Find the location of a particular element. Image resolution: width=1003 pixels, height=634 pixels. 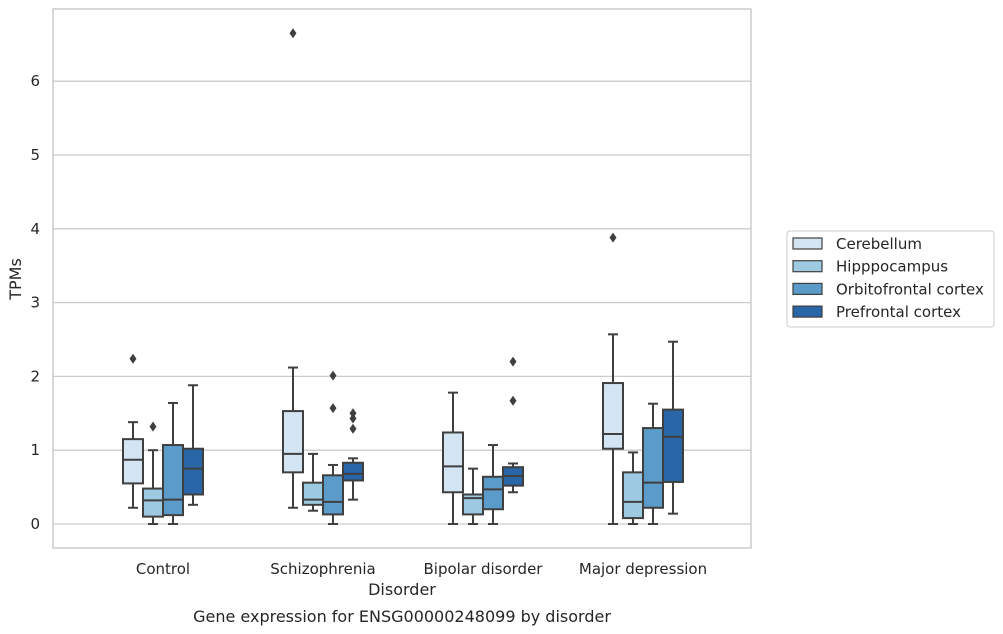

legend-label: Prefrontal cortex is located at coordinates (898, 312).